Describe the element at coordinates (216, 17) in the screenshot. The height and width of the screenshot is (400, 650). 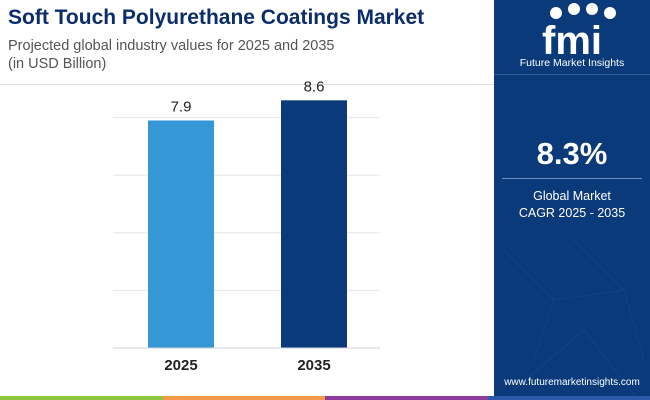
I see `page-title: Soft Touch Polyurethane Coatings Market` at that location.